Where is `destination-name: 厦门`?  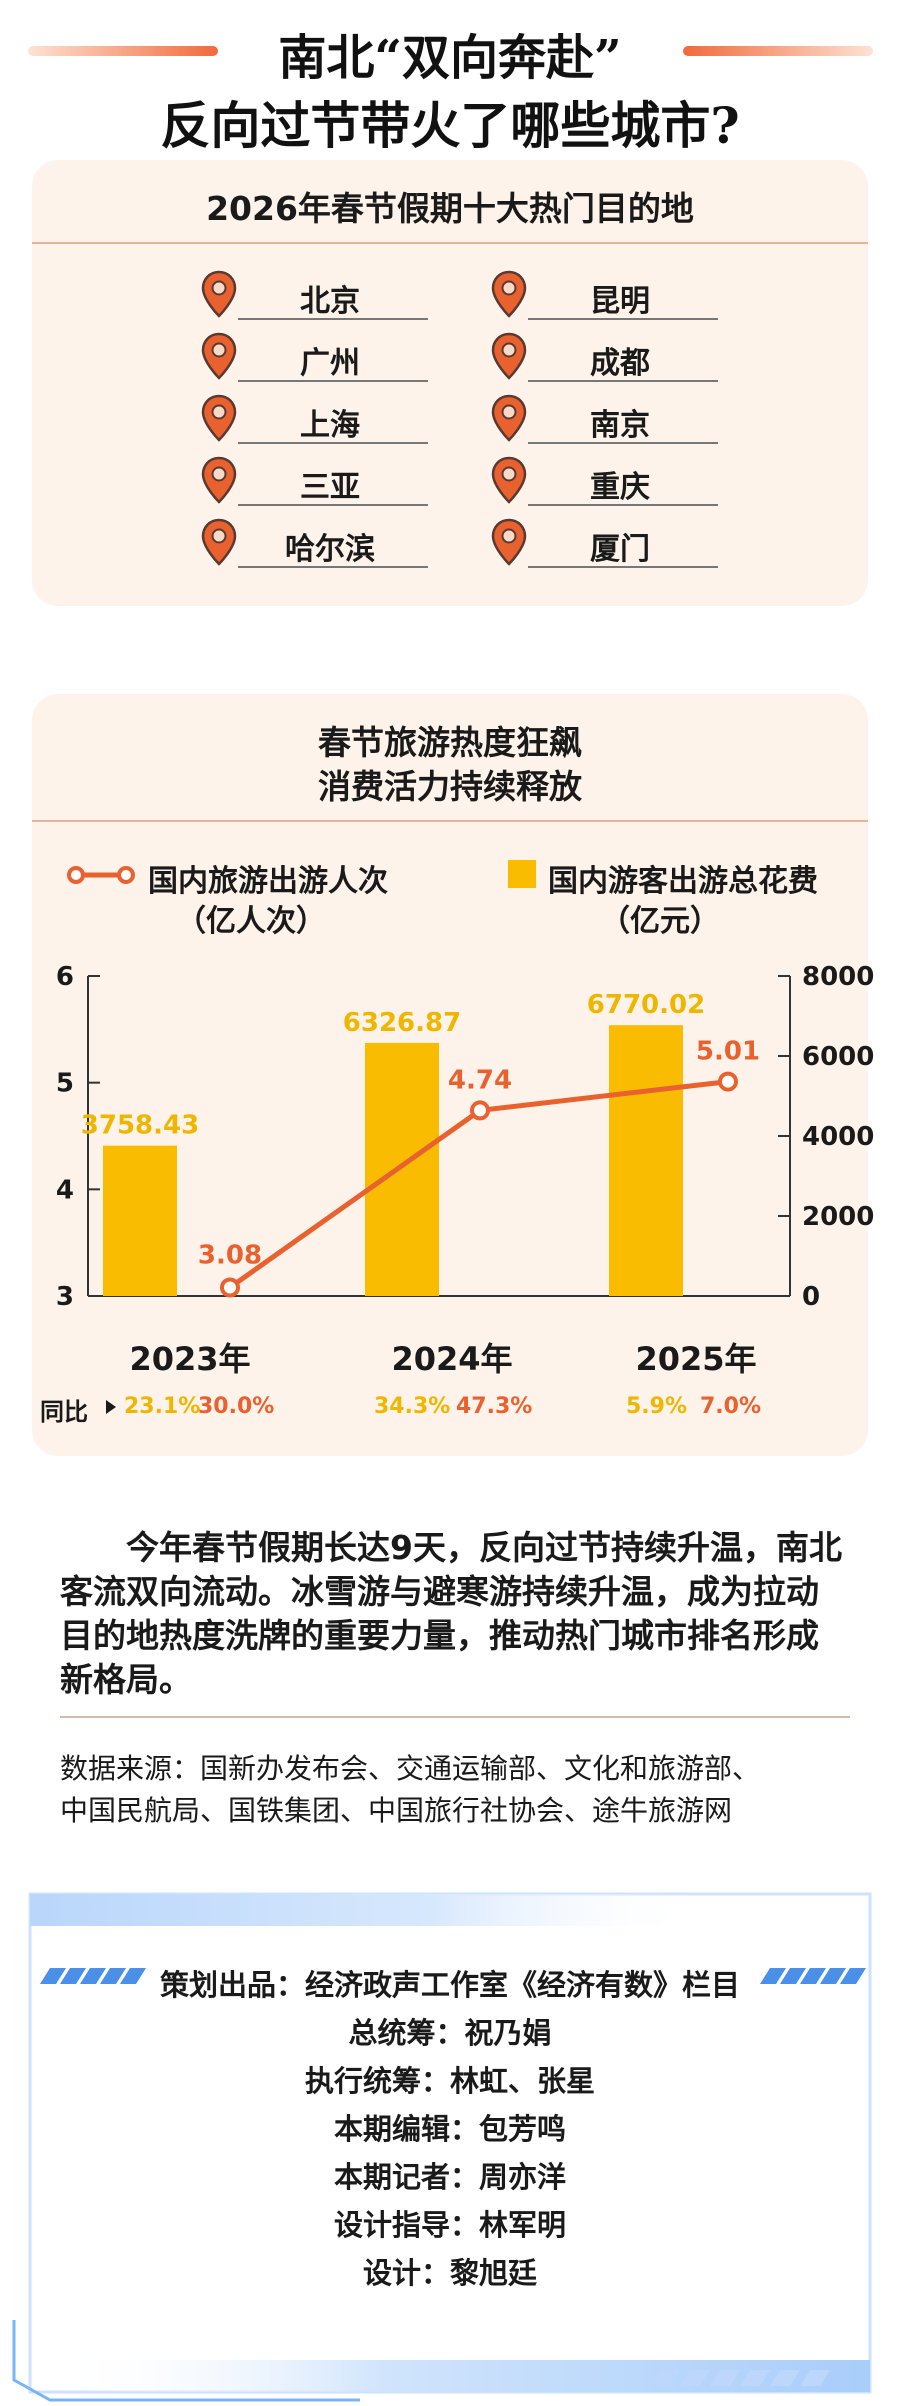
destination-name: 厦门 is located at coordinates (620, 549).